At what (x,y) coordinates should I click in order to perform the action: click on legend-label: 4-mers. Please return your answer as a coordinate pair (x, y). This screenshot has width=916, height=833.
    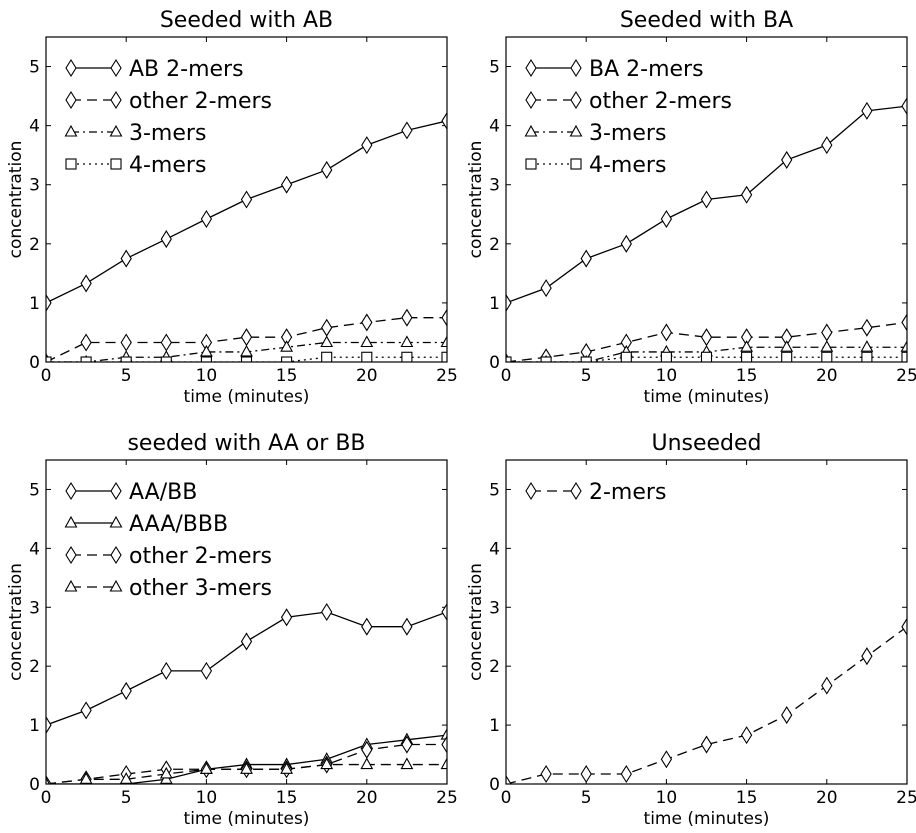
    Looking at the image, I should click on (627, 165).